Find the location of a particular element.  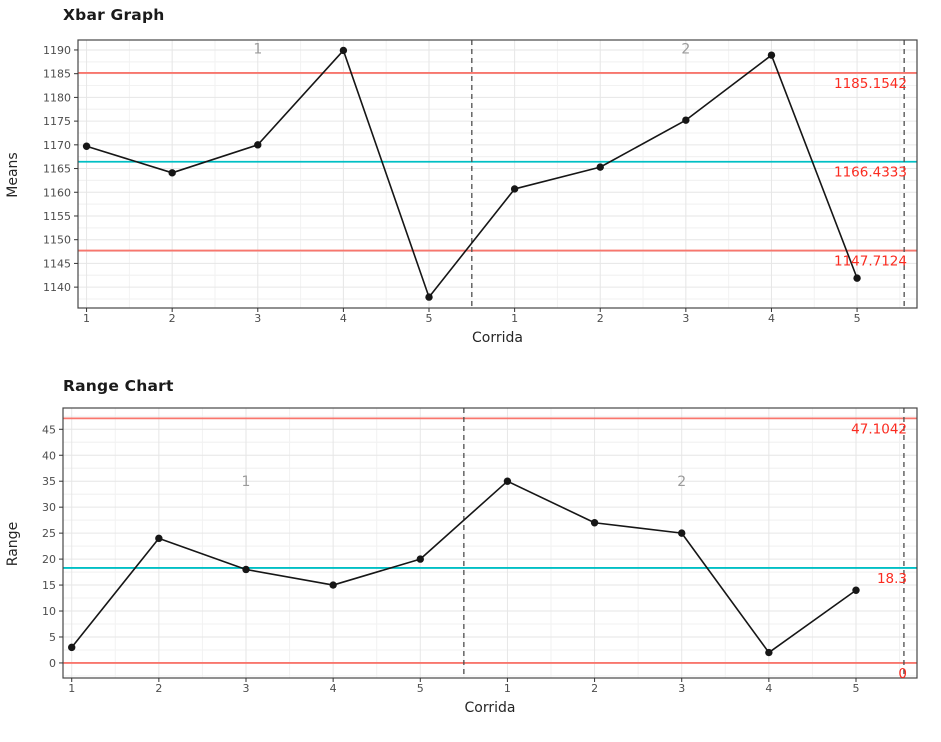

lower_limit-value-label: 1147.7124 is located at coordinates (870, 262).